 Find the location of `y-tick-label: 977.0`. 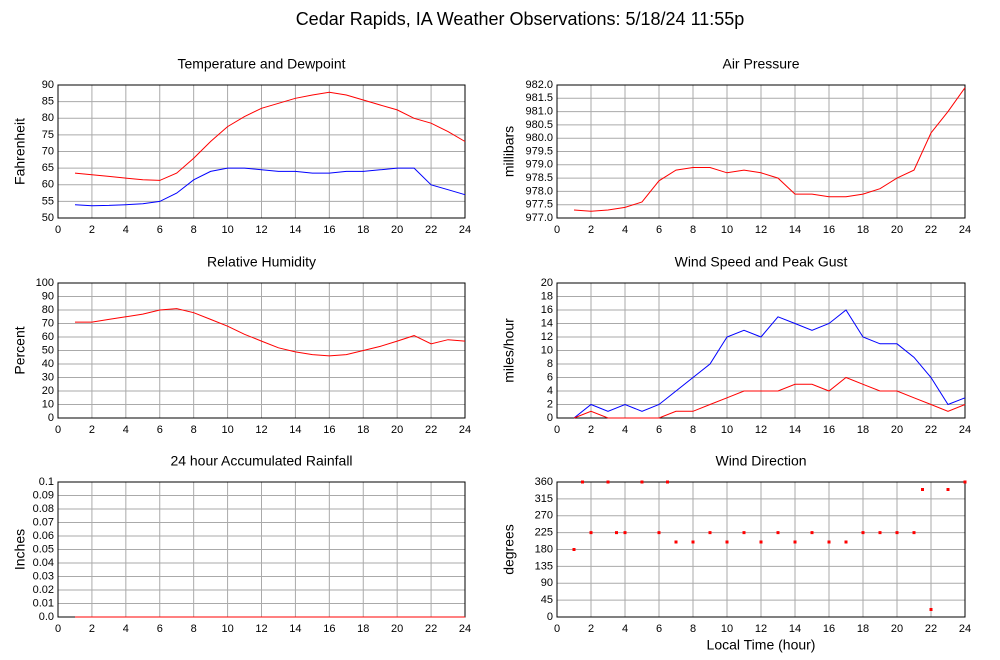

y-tick-label: 977.0 is located at coordinates (539, 218).